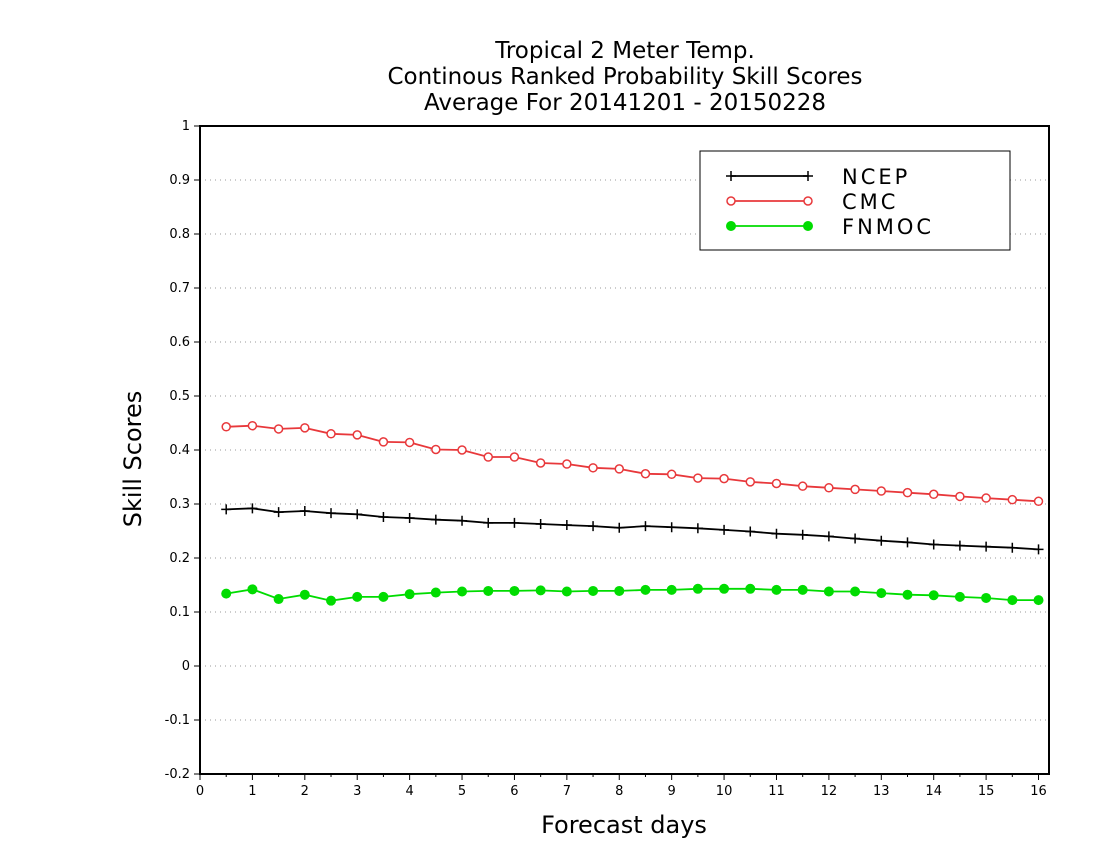  What do you see at coordinates (619, 791) in the screenshot?
I see `x-tick-label: 8` at bounding box center [619, 791].